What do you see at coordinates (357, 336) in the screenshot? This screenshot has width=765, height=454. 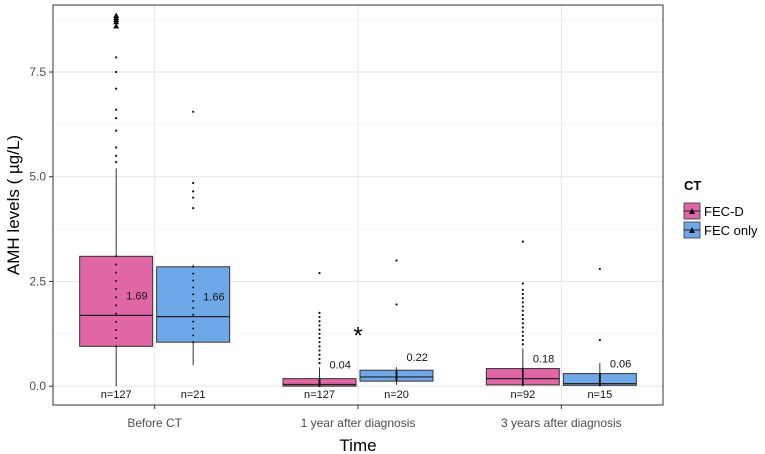 I see `significance-asterisk: *` at bounding box center [357, 336].